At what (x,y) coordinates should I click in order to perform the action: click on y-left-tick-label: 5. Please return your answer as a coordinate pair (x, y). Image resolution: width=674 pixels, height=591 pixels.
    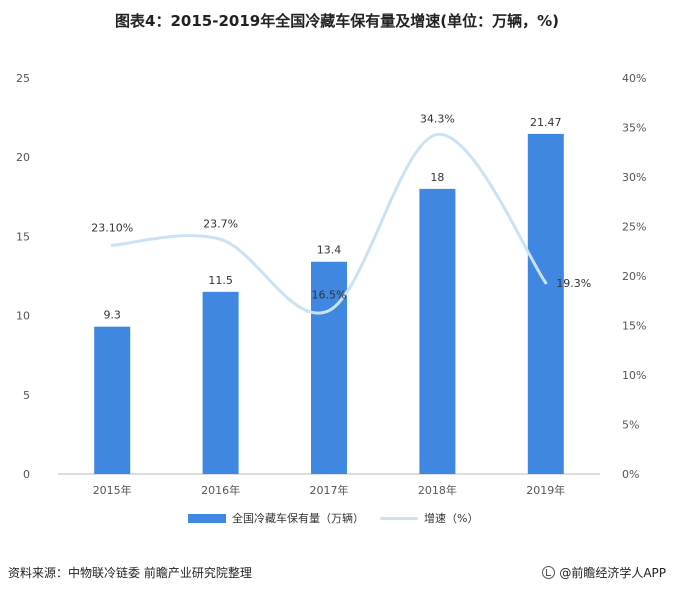
    Looking at the image, I should click on (26, 395).